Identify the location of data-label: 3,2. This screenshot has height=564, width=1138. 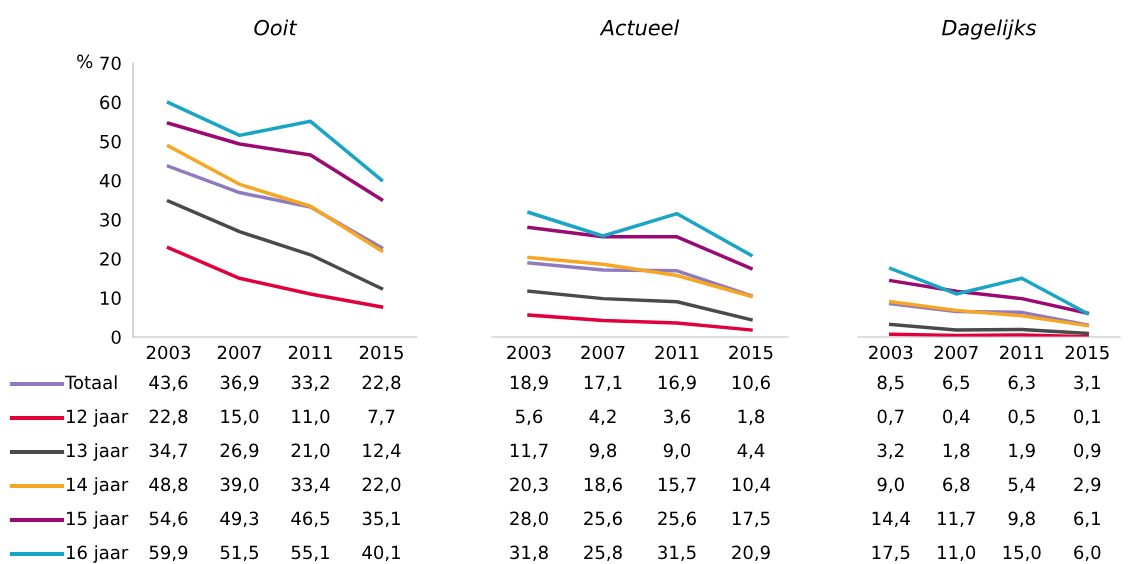
(890, 451).